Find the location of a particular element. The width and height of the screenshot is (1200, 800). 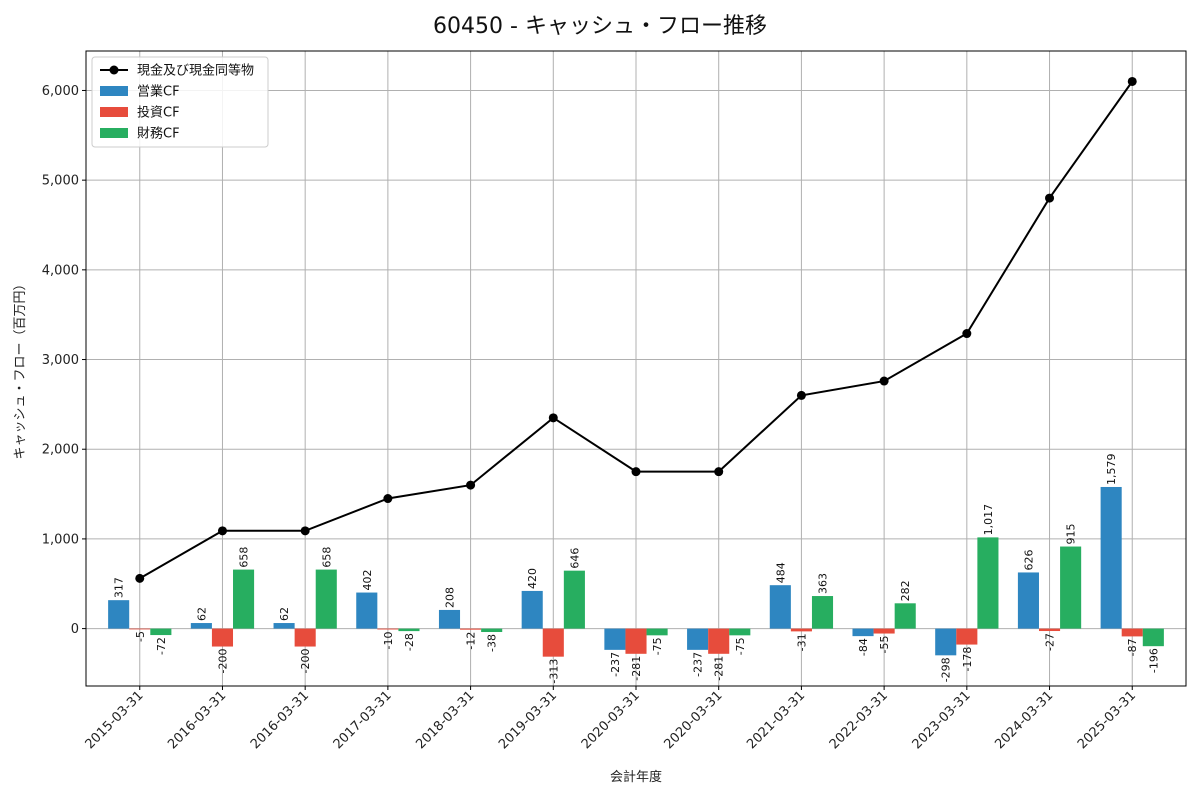

bar-value-label: 282 is located at coordinates (905, 590).